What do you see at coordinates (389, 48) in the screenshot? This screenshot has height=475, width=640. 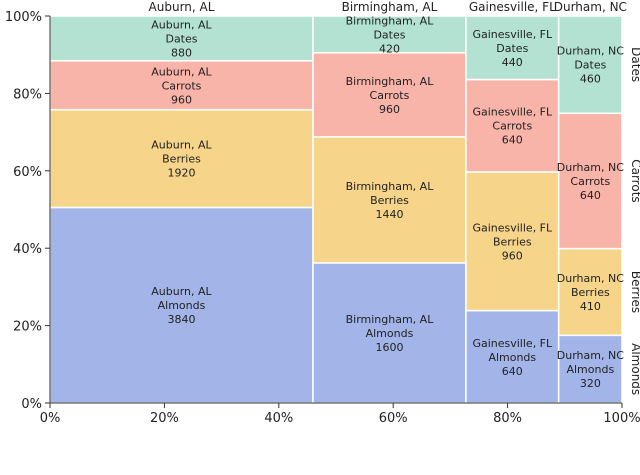 I see `data-label: 420` at bounding box center [389, 48].